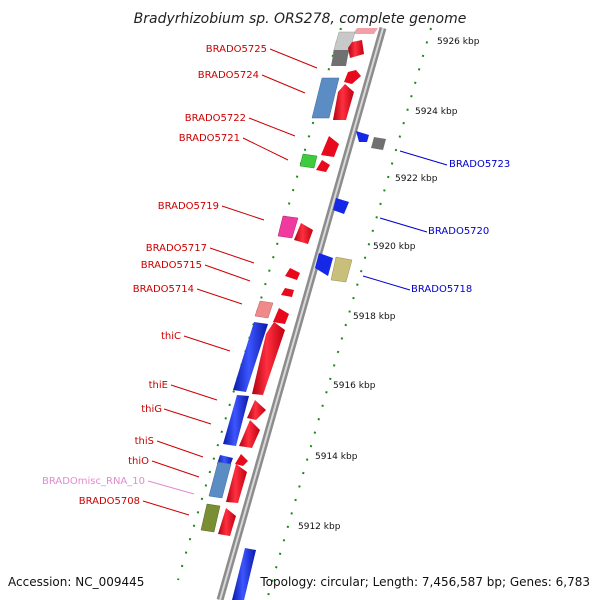  What do you see at coordinates (158, 385) in the screenshot?
I see `gene-label-thie: thiE` at bounding box center [158, 385].